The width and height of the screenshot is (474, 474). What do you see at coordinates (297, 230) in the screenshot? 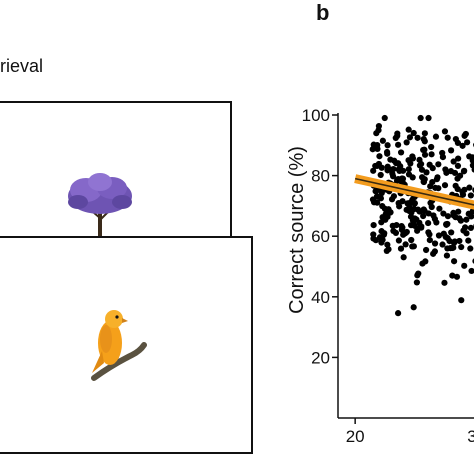
I see `y-axis-label: Correct source (%)` at bounding box center [297, 230].